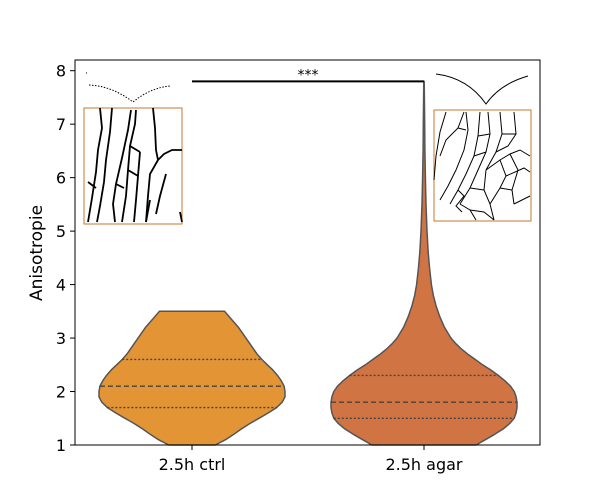 This screenshot has height=500, width=600. Describe the element at coordinates (311, 459) in the screenshot. I see `x-axis: 2.5h ctrl 2.5h agar` at that location.